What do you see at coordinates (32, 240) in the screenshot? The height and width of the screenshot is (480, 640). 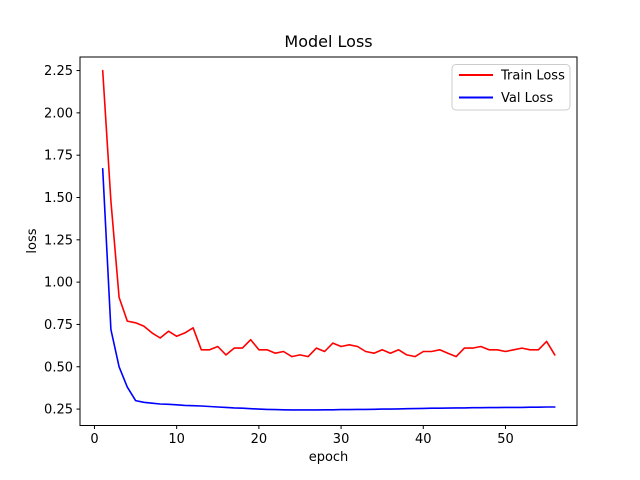 I see `y-axis-label: loss` at bounding box center [32, 240].